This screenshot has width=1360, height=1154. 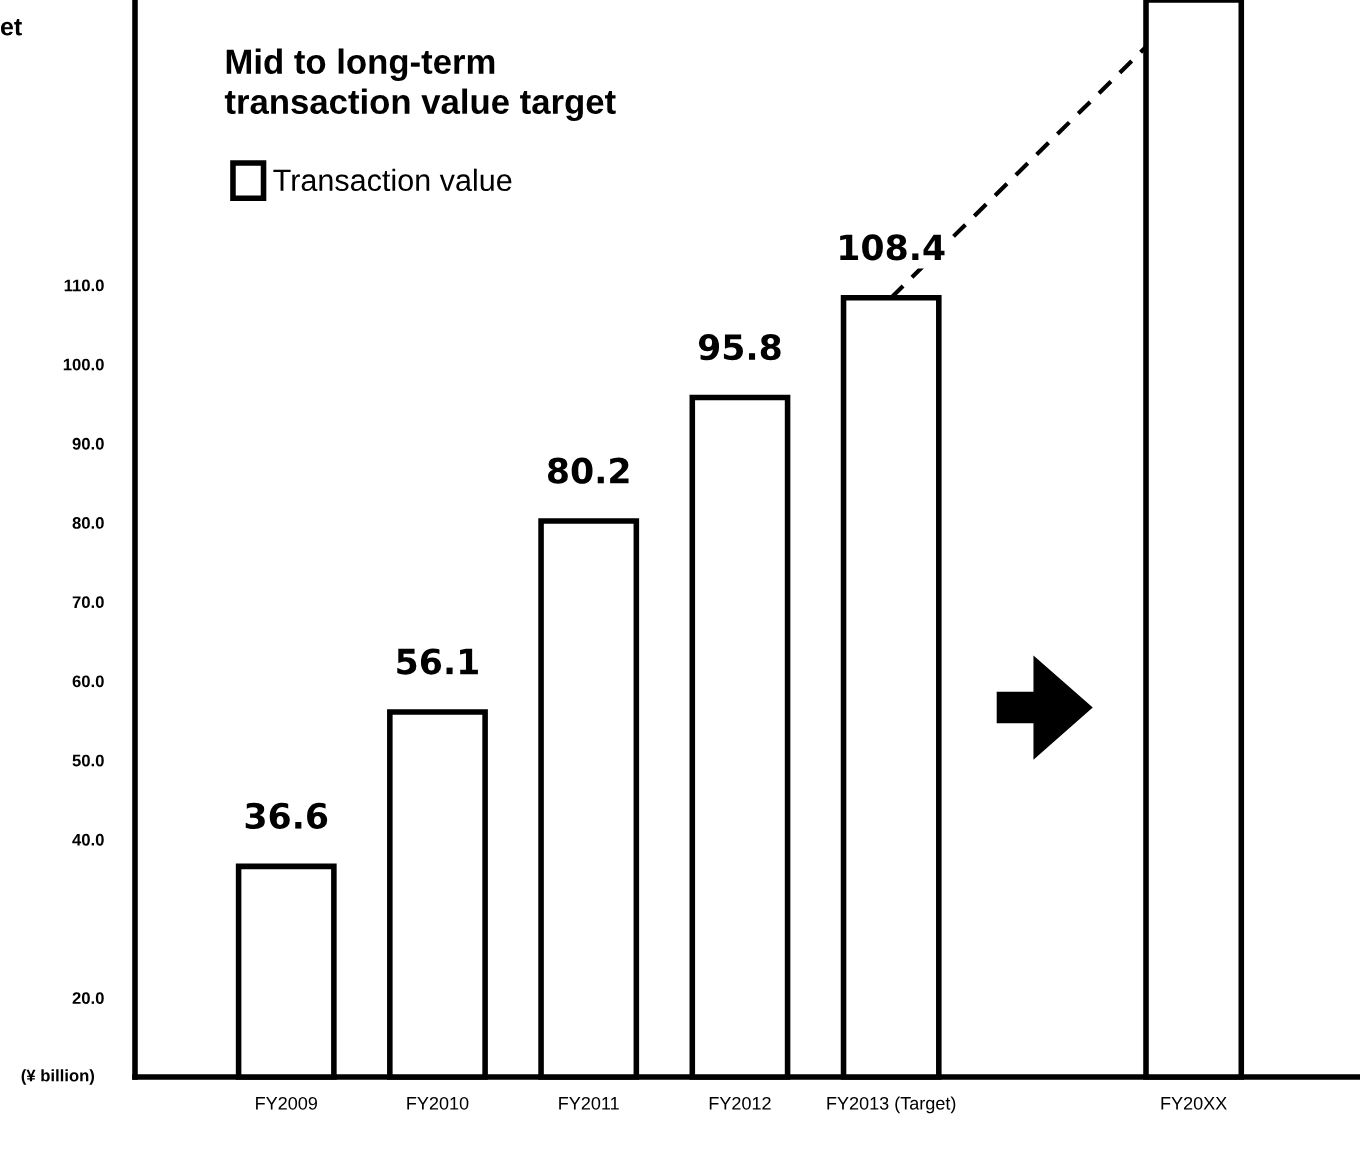 What do you see at coordinates (83, 364) in the screenshot?
I see `y-tick-label: 100.0` at bounding box center [83, 364].